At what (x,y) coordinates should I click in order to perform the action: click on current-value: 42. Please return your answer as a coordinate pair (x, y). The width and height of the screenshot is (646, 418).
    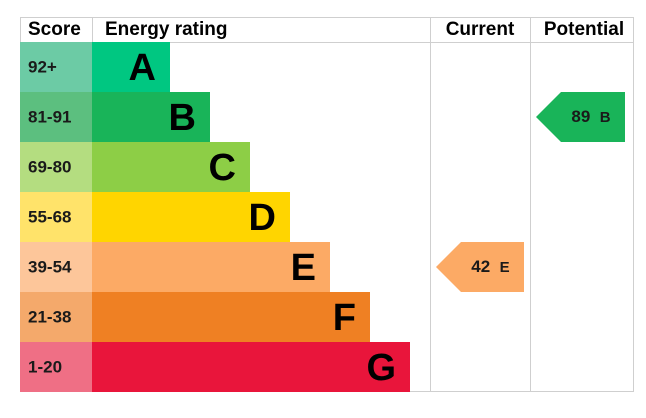
    Looking at the image, I should click on (480, 266).